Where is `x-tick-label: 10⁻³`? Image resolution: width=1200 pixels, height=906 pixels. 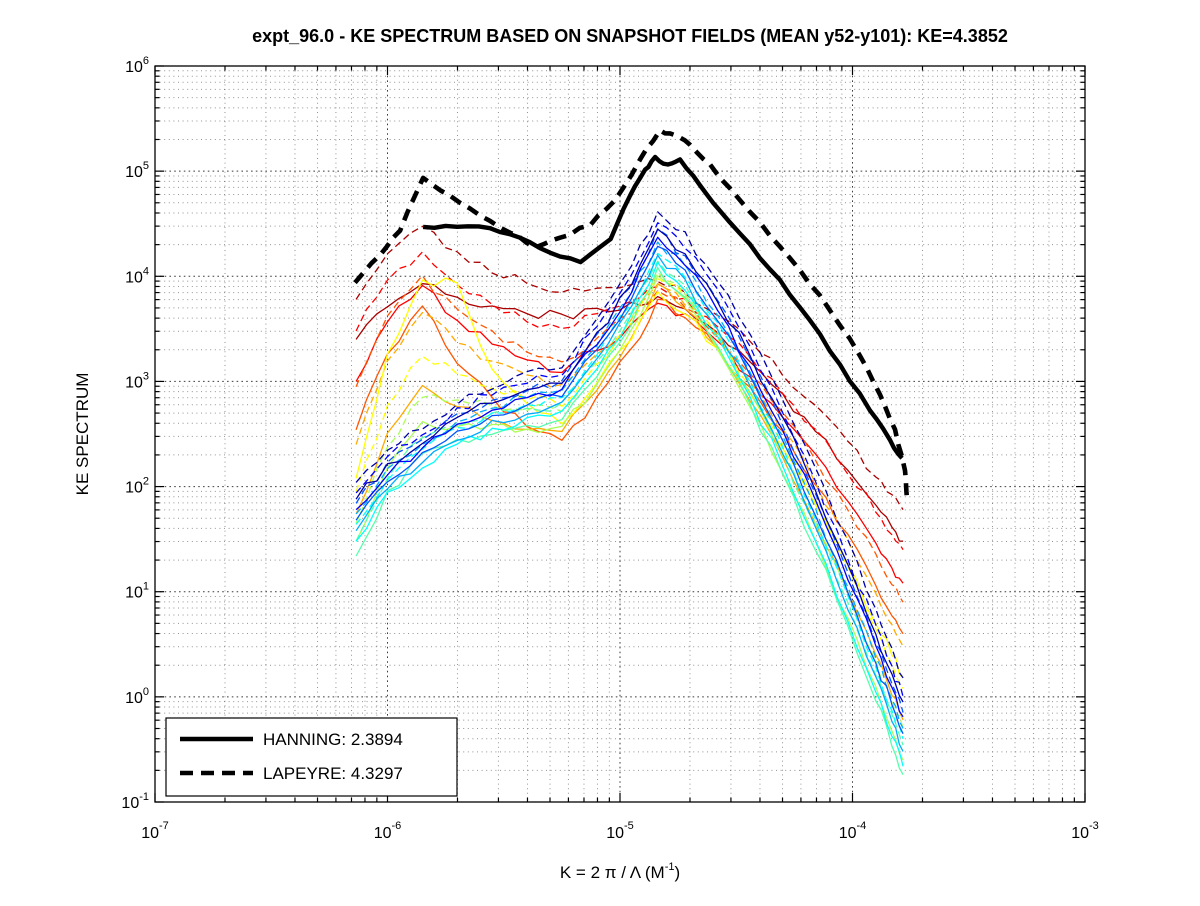 x-tick-label: 10⁻³ is located at coordinates (1085, 831).